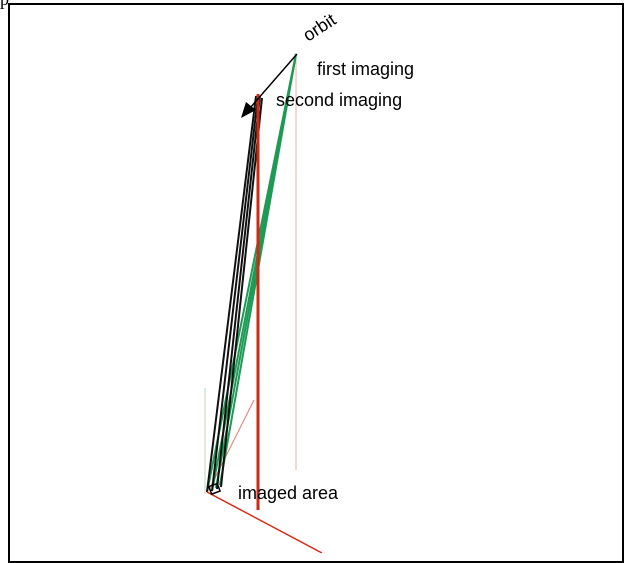  I want to click on second-imaging-label: second imaging, so click(339, 100).